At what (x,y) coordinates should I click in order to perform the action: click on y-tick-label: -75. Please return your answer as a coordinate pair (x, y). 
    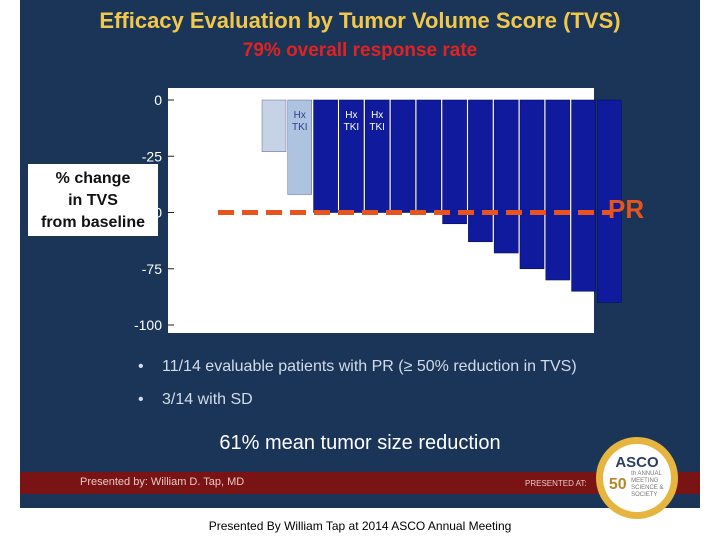
    Looking at the image, I should click on (152, 269).